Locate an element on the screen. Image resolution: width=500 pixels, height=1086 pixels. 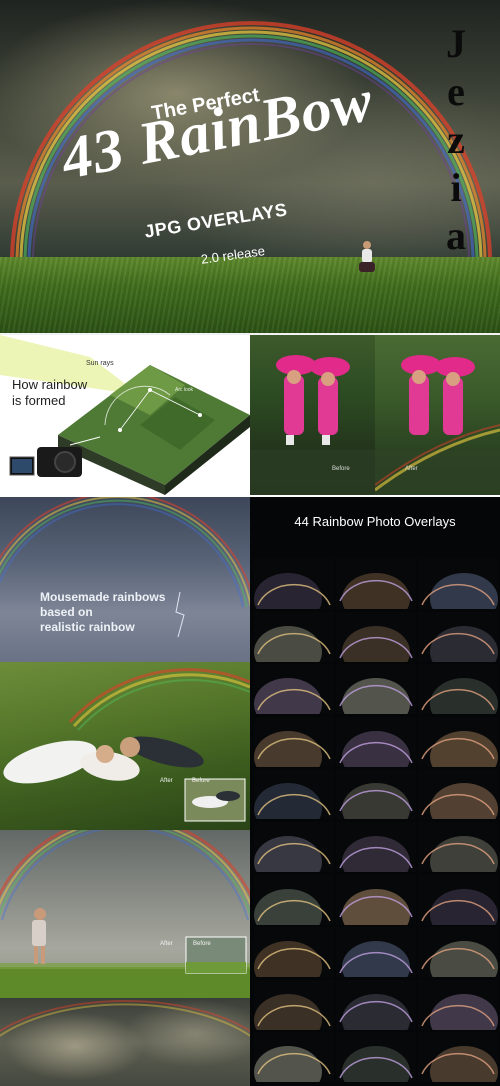
watermark-letter: J is located at coordinates (456, 43).